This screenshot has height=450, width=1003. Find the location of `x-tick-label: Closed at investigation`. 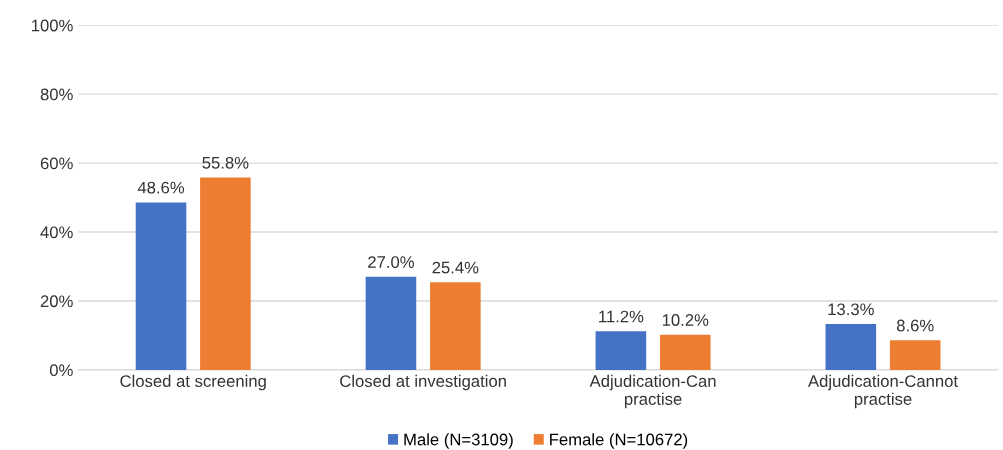

x-tick-label: Closed at investigation is located at coordinates (423, 382).